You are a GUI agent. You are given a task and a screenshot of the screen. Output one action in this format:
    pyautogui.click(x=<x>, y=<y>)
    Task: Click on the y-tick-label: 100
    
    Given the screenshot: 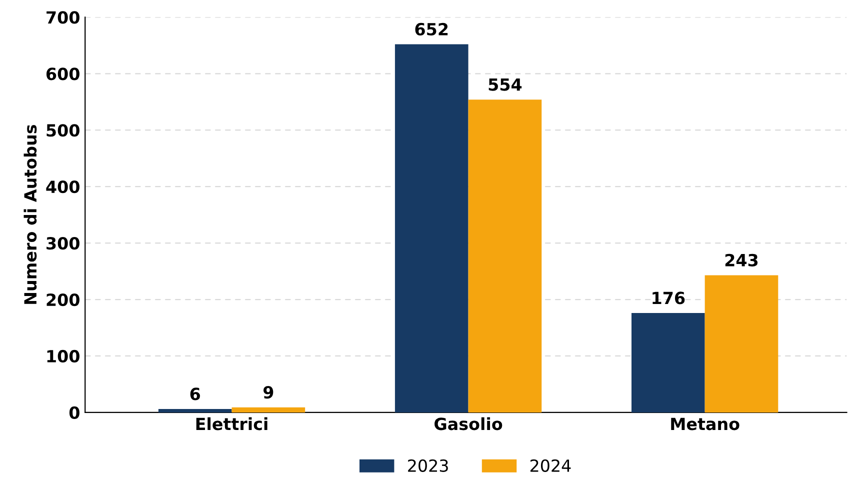 What is the action you would take?
    pyautogui.click(x=63, y=356)
    